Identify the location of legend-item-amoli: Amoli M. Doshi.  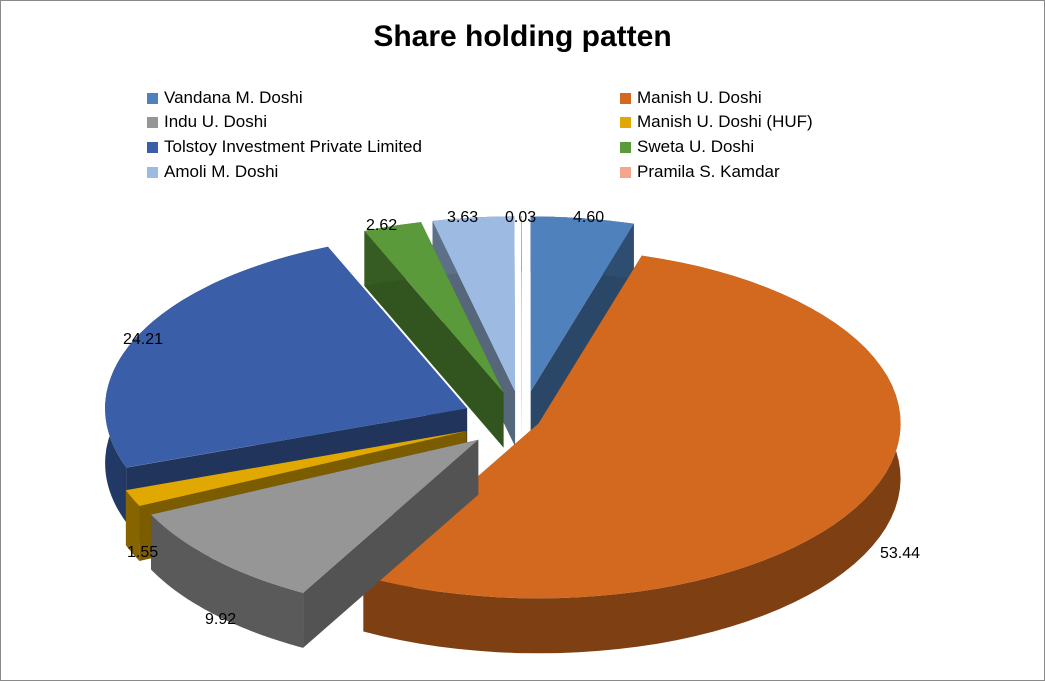
(212, 172).